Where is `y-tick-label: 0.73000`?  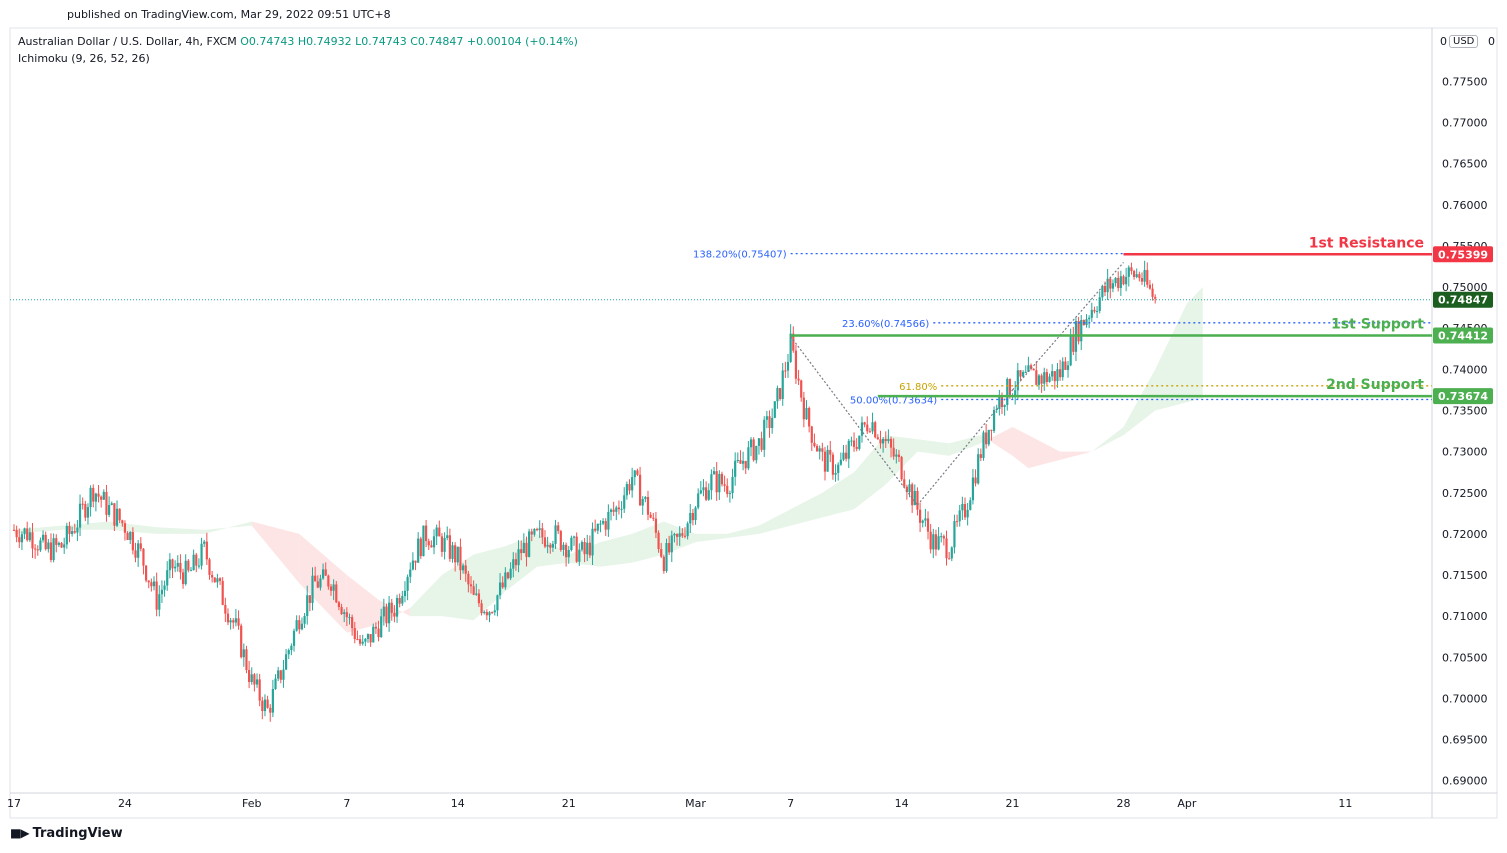 y-tick-label: 0.73000 is located at coordinates (1465, 452).